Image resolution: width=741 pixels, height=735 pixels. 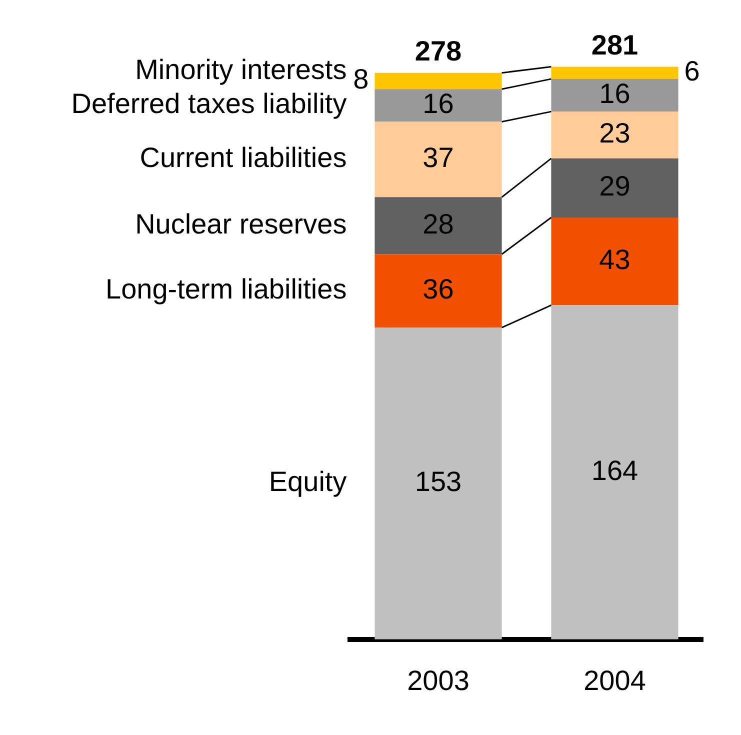 What do you see at coordinates (692, 71) in the screenshot?
I see `data-label: 6` at bounding box center [692, 71].